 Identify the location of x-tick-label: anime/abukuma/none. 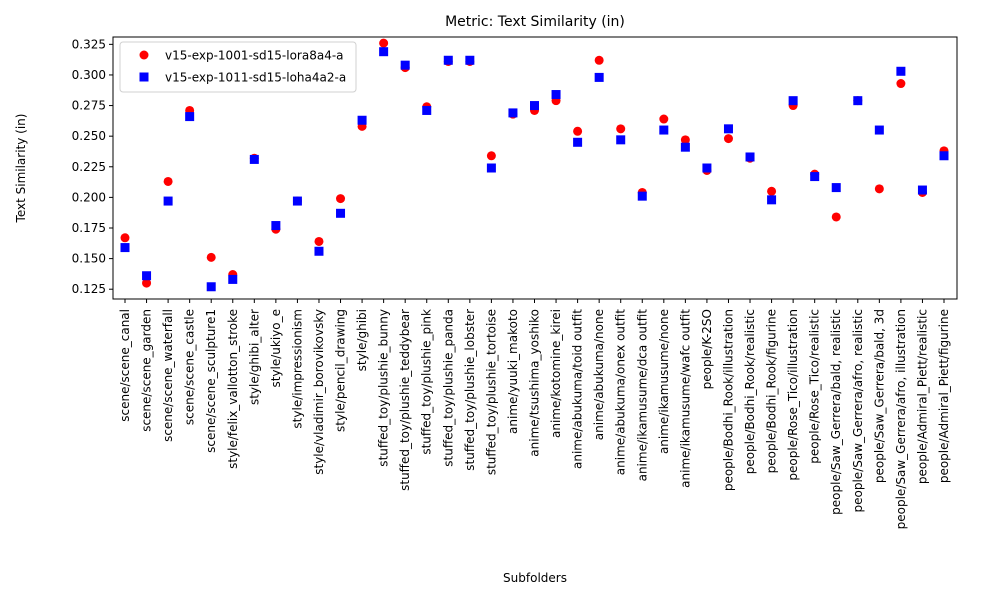
(599, 374).